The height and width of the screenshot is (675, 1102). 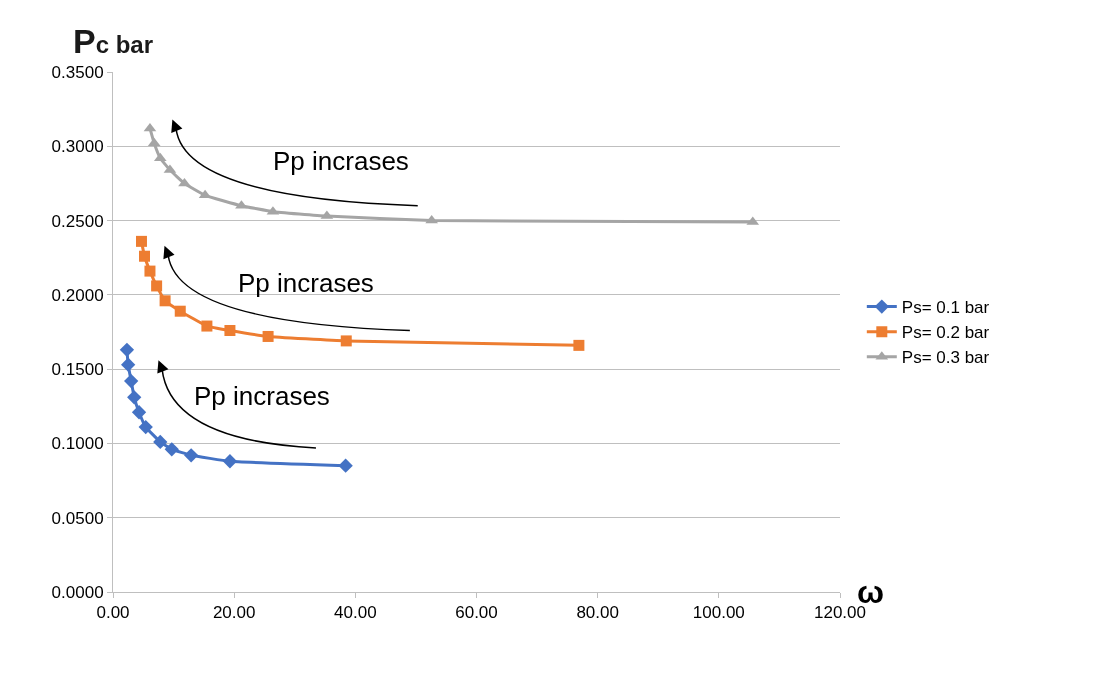 I want to click on y-tick-label: 0.0000, so click(x=77, y=592).